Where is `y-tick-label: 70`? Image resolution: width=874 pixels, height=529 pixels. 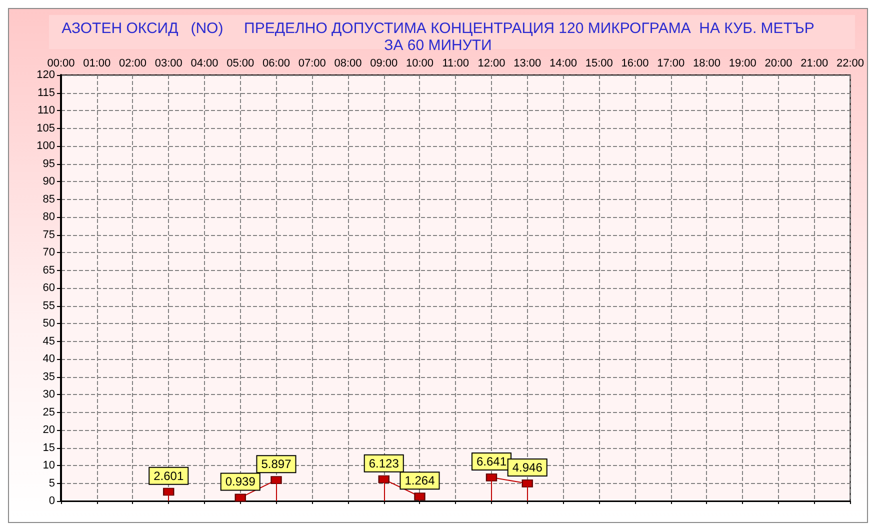 y-tick-label: 70 is located at coordinates (48, 252).